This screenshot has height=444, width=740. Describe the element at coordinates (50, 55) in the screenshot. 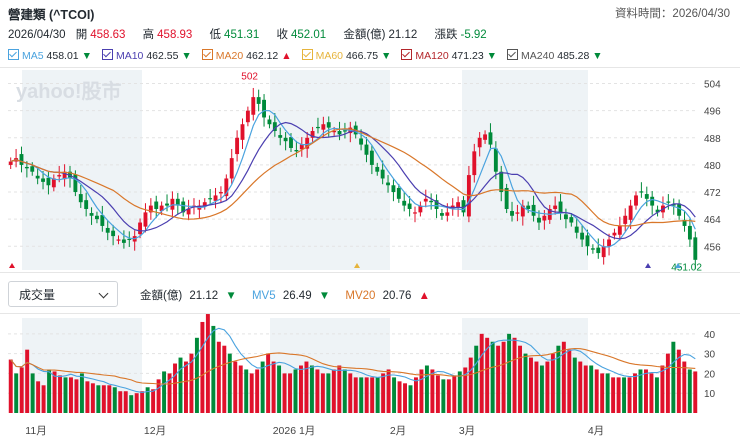

I see `ma-legend-item: MA5 458.01 ▼` at that location.